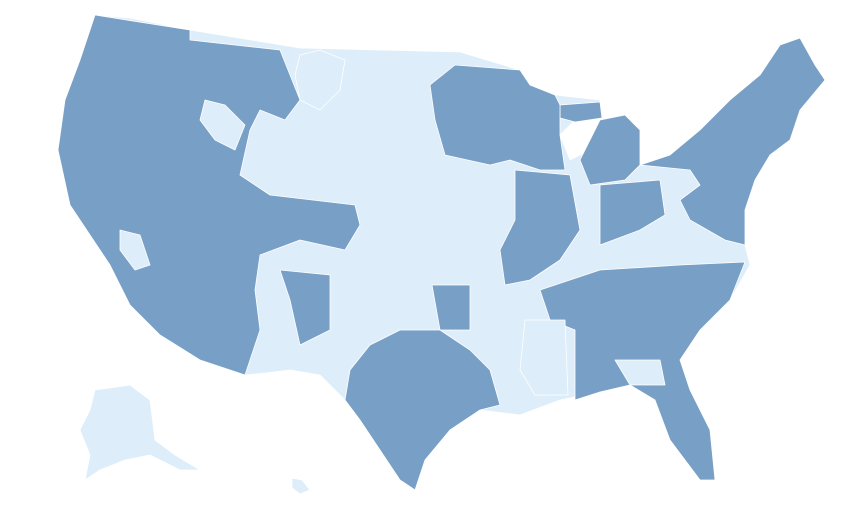 The image size is (865, 522). I want to click on illinois-region, so click(540, 227).